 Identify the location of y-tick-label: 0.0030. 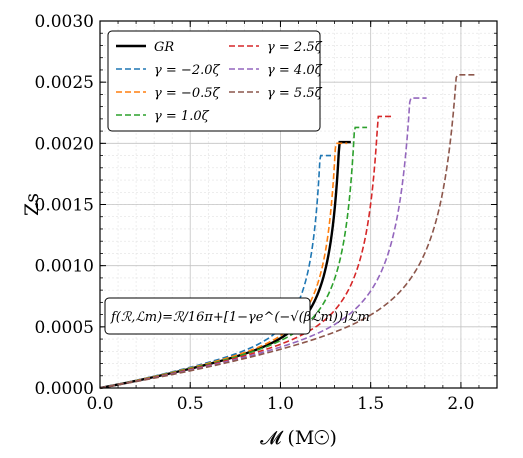
(64, 22).